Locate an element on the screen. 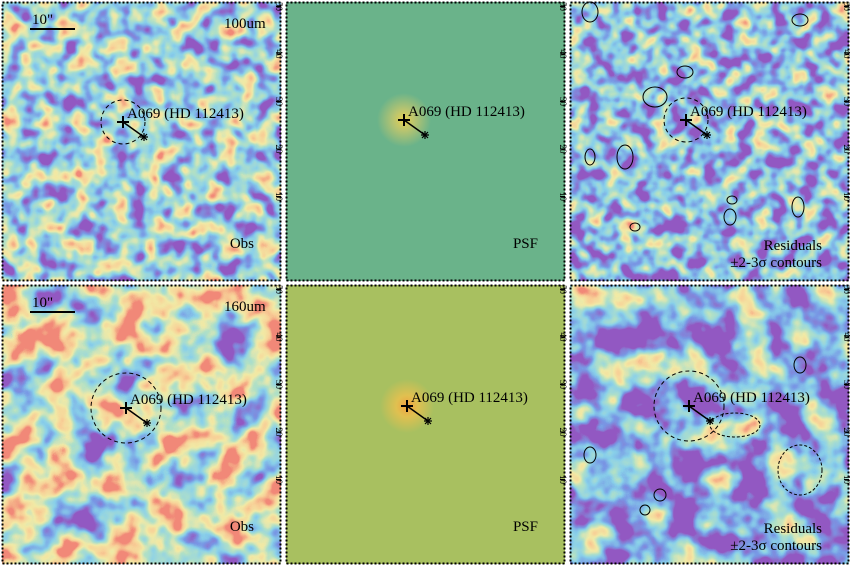 The width and height of the screenshot is (850, 566). band-label: 160um is located at coordinates (245, 307).